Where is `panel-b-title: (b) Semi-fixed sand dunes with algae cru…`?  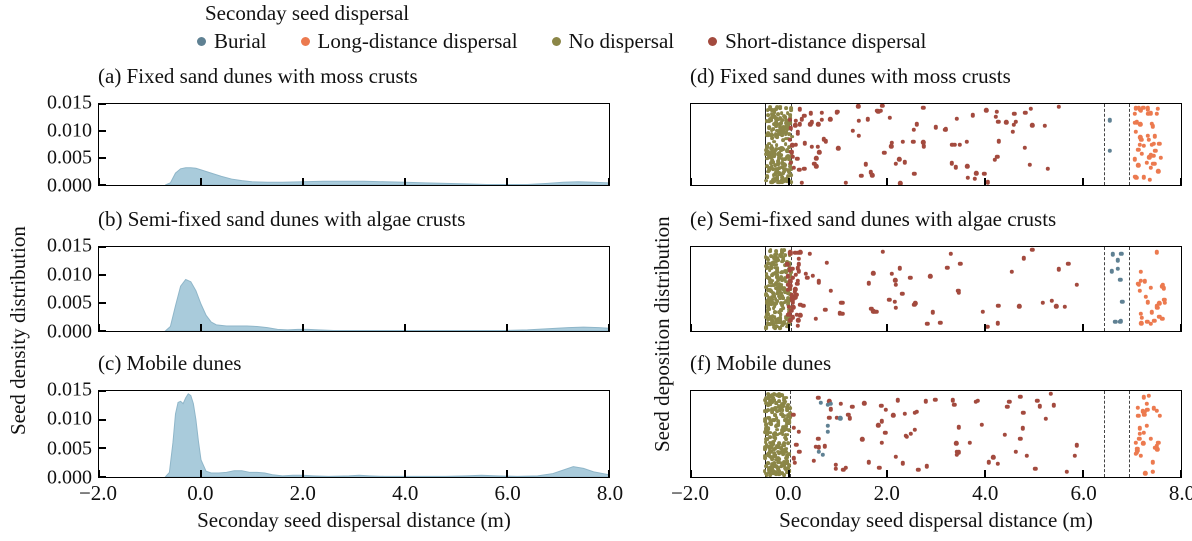
panel-b-title: (b) Semi-fixed sand dunes with algae cru… is located at coordinates (282, 219).